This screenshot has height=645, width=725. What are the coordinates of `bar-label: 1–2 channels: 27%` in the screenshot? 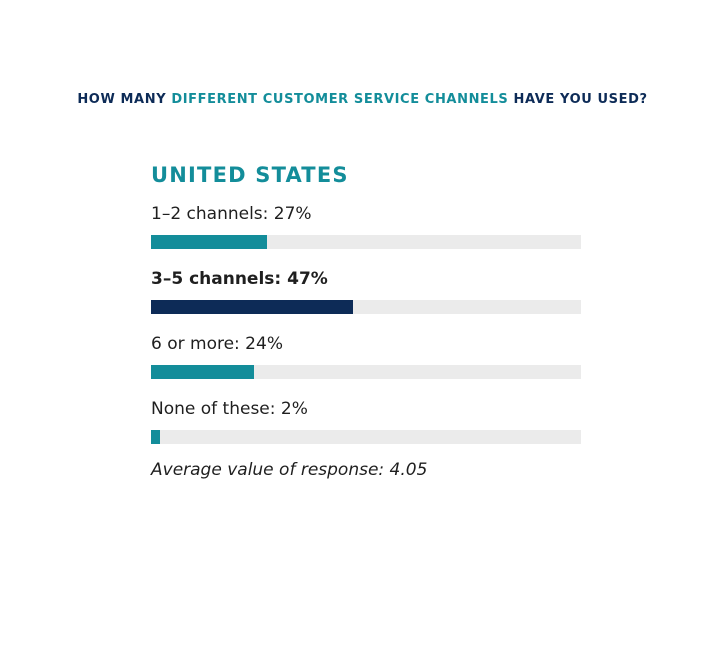 It's located at (231, 214).